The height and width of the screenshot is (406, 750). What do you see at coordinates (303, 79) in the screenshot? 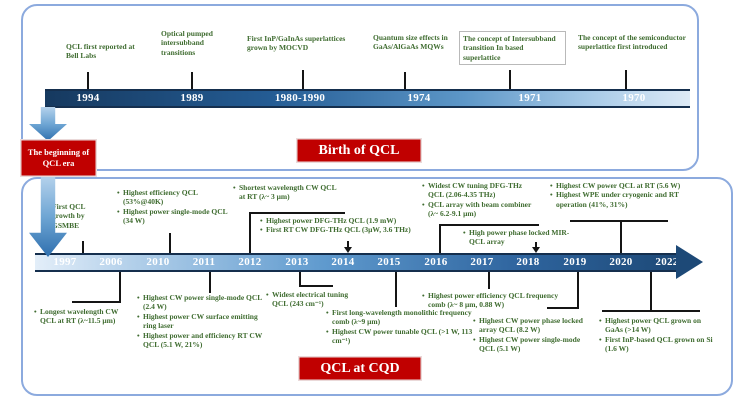
I see `connector-1980-1990` at bounding box center [303, 79].